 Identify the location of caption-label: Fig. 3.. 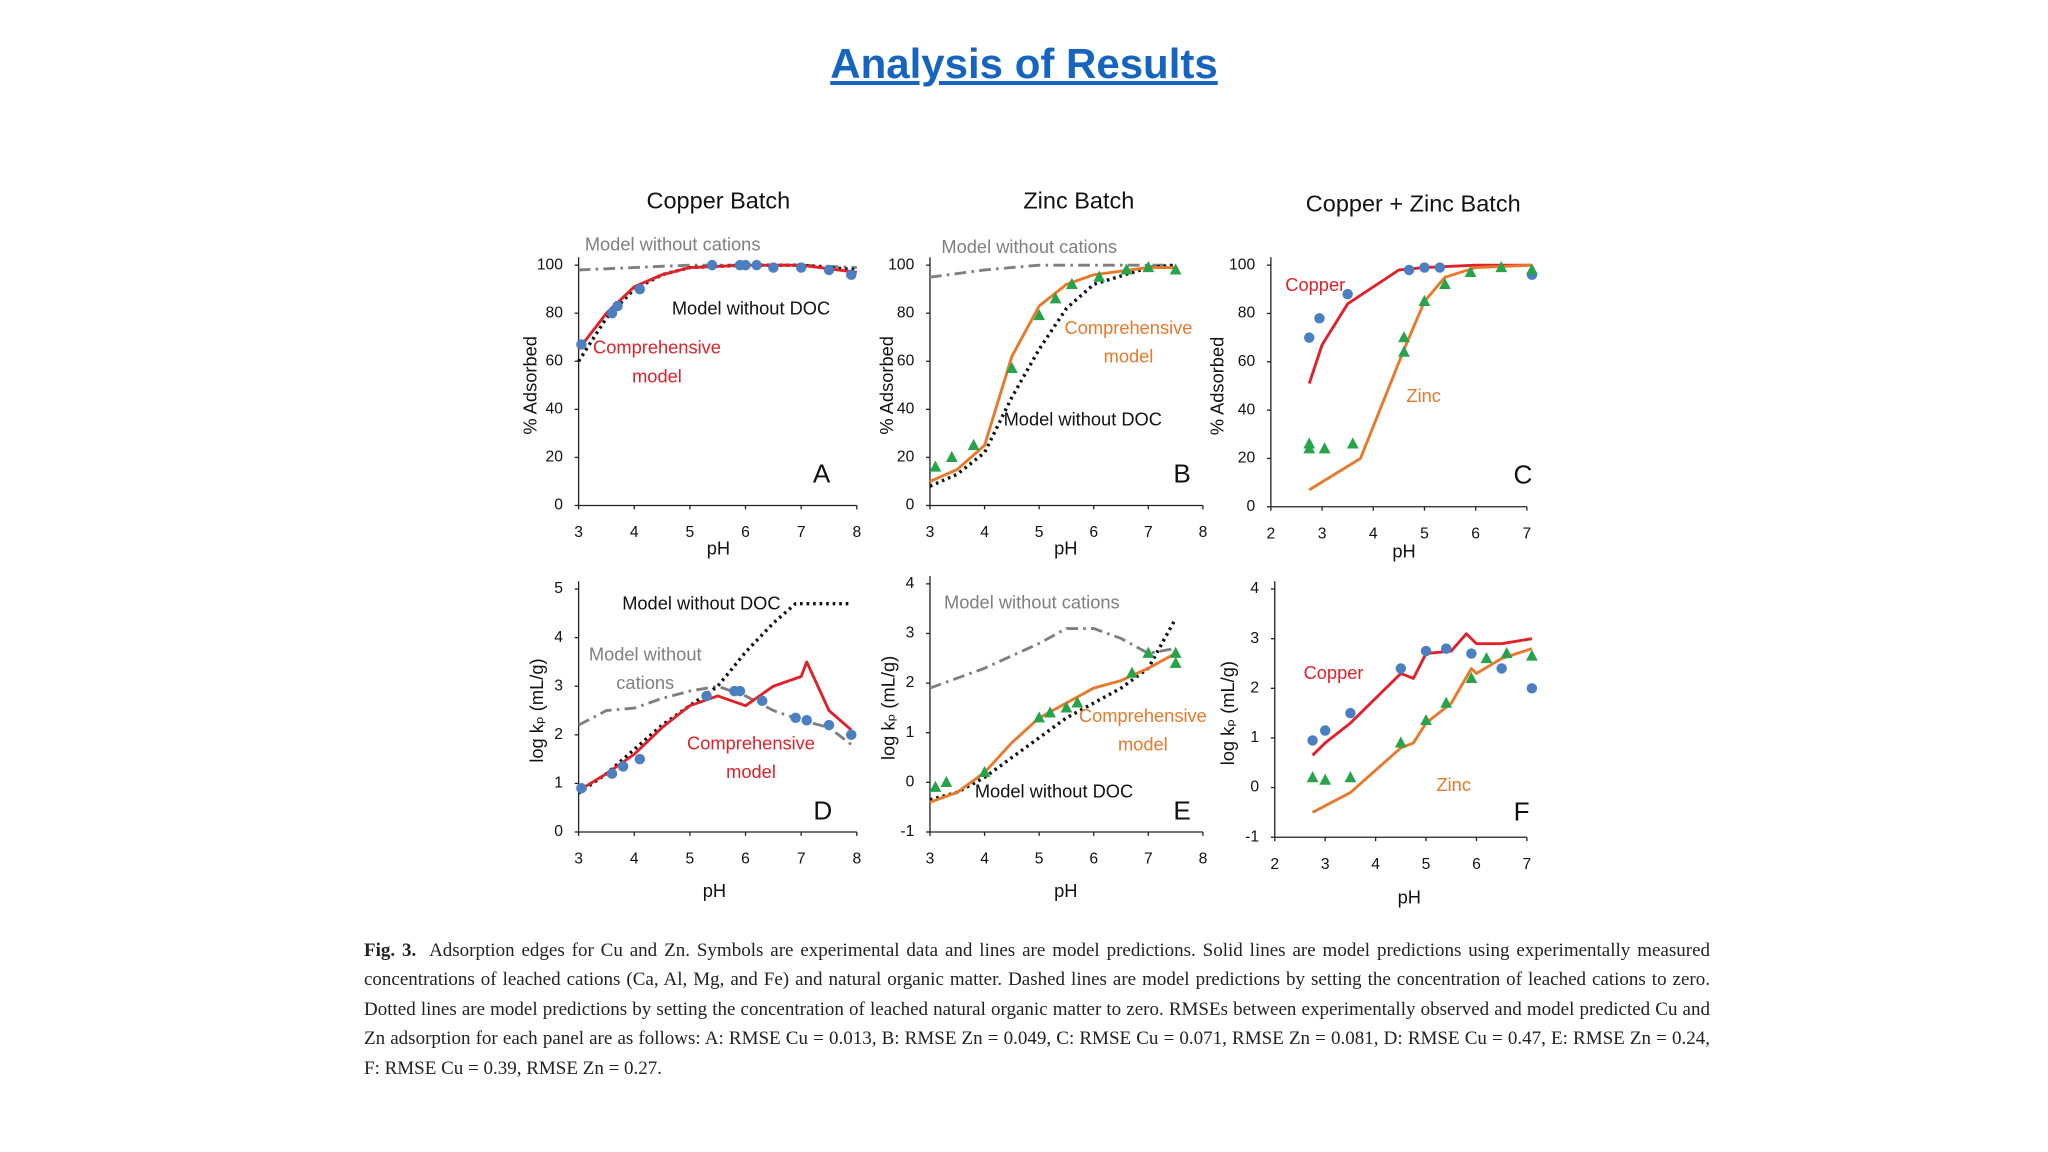
(390, 950).